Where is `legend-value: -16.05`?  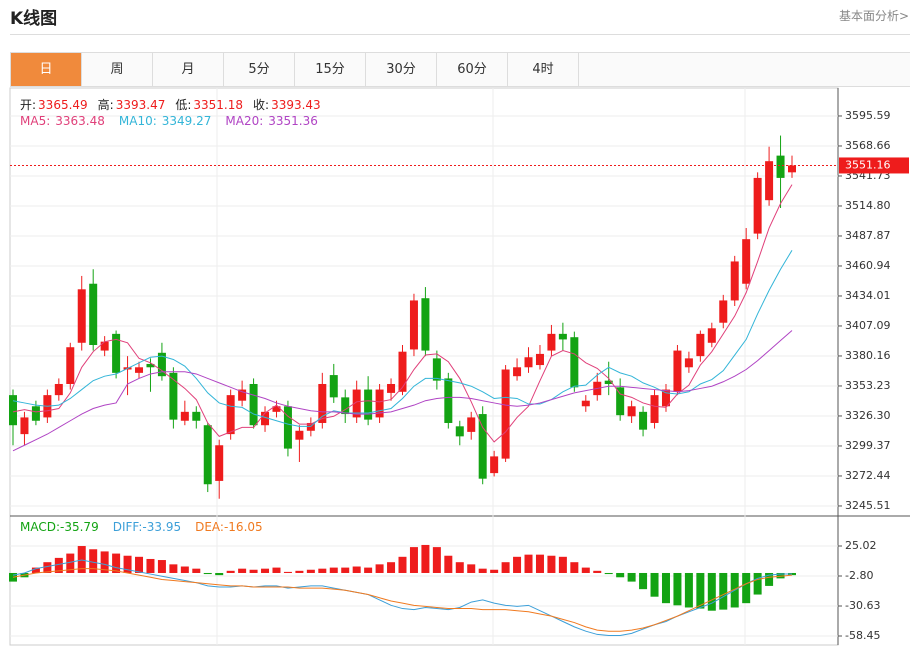 legend-value: -16.05 is located at coordinates (243, 527).